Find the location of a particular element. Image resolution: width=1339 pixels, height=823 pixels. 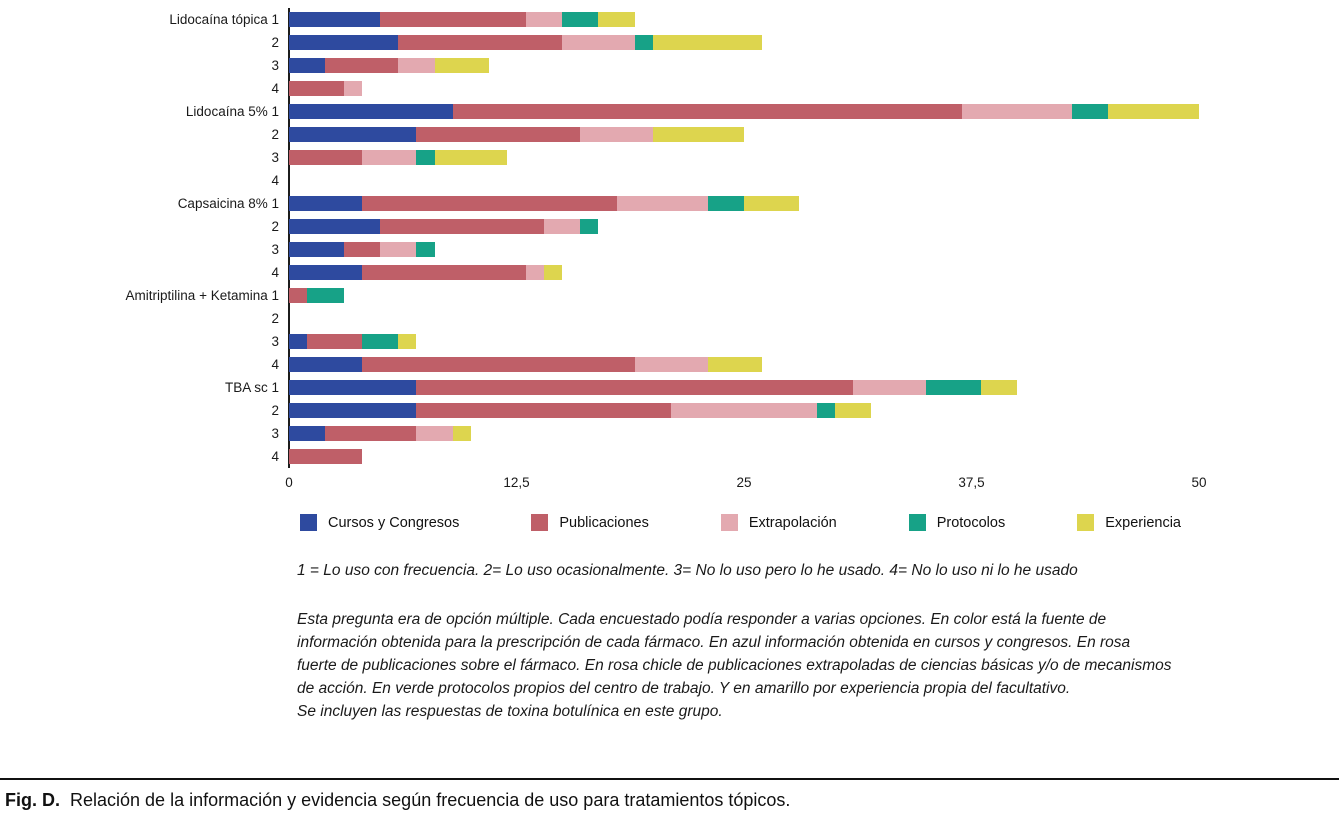

legend-item-protocolos: Protocolos is located at coordinates (957, 522).